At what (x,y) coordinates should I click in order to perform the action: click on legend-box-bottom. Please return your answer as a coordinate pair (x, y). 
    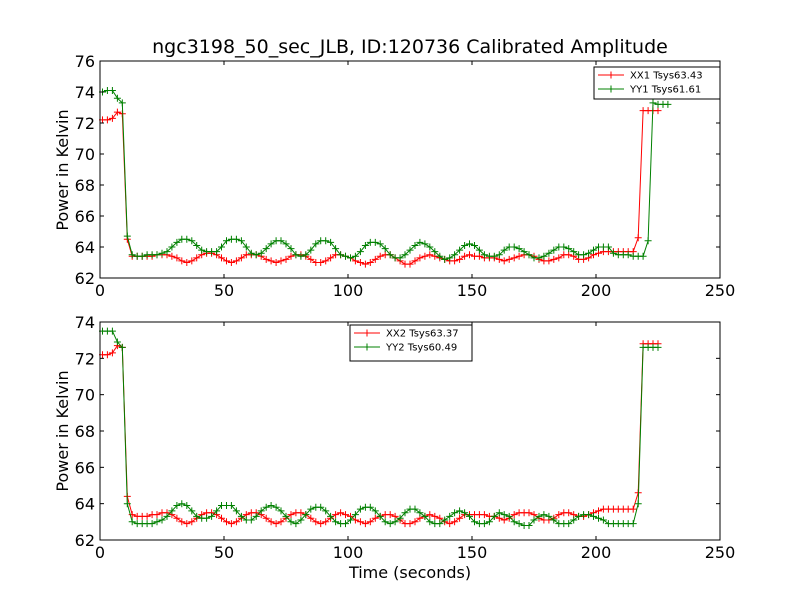
    Looking at the image, I should click on (411, 343).